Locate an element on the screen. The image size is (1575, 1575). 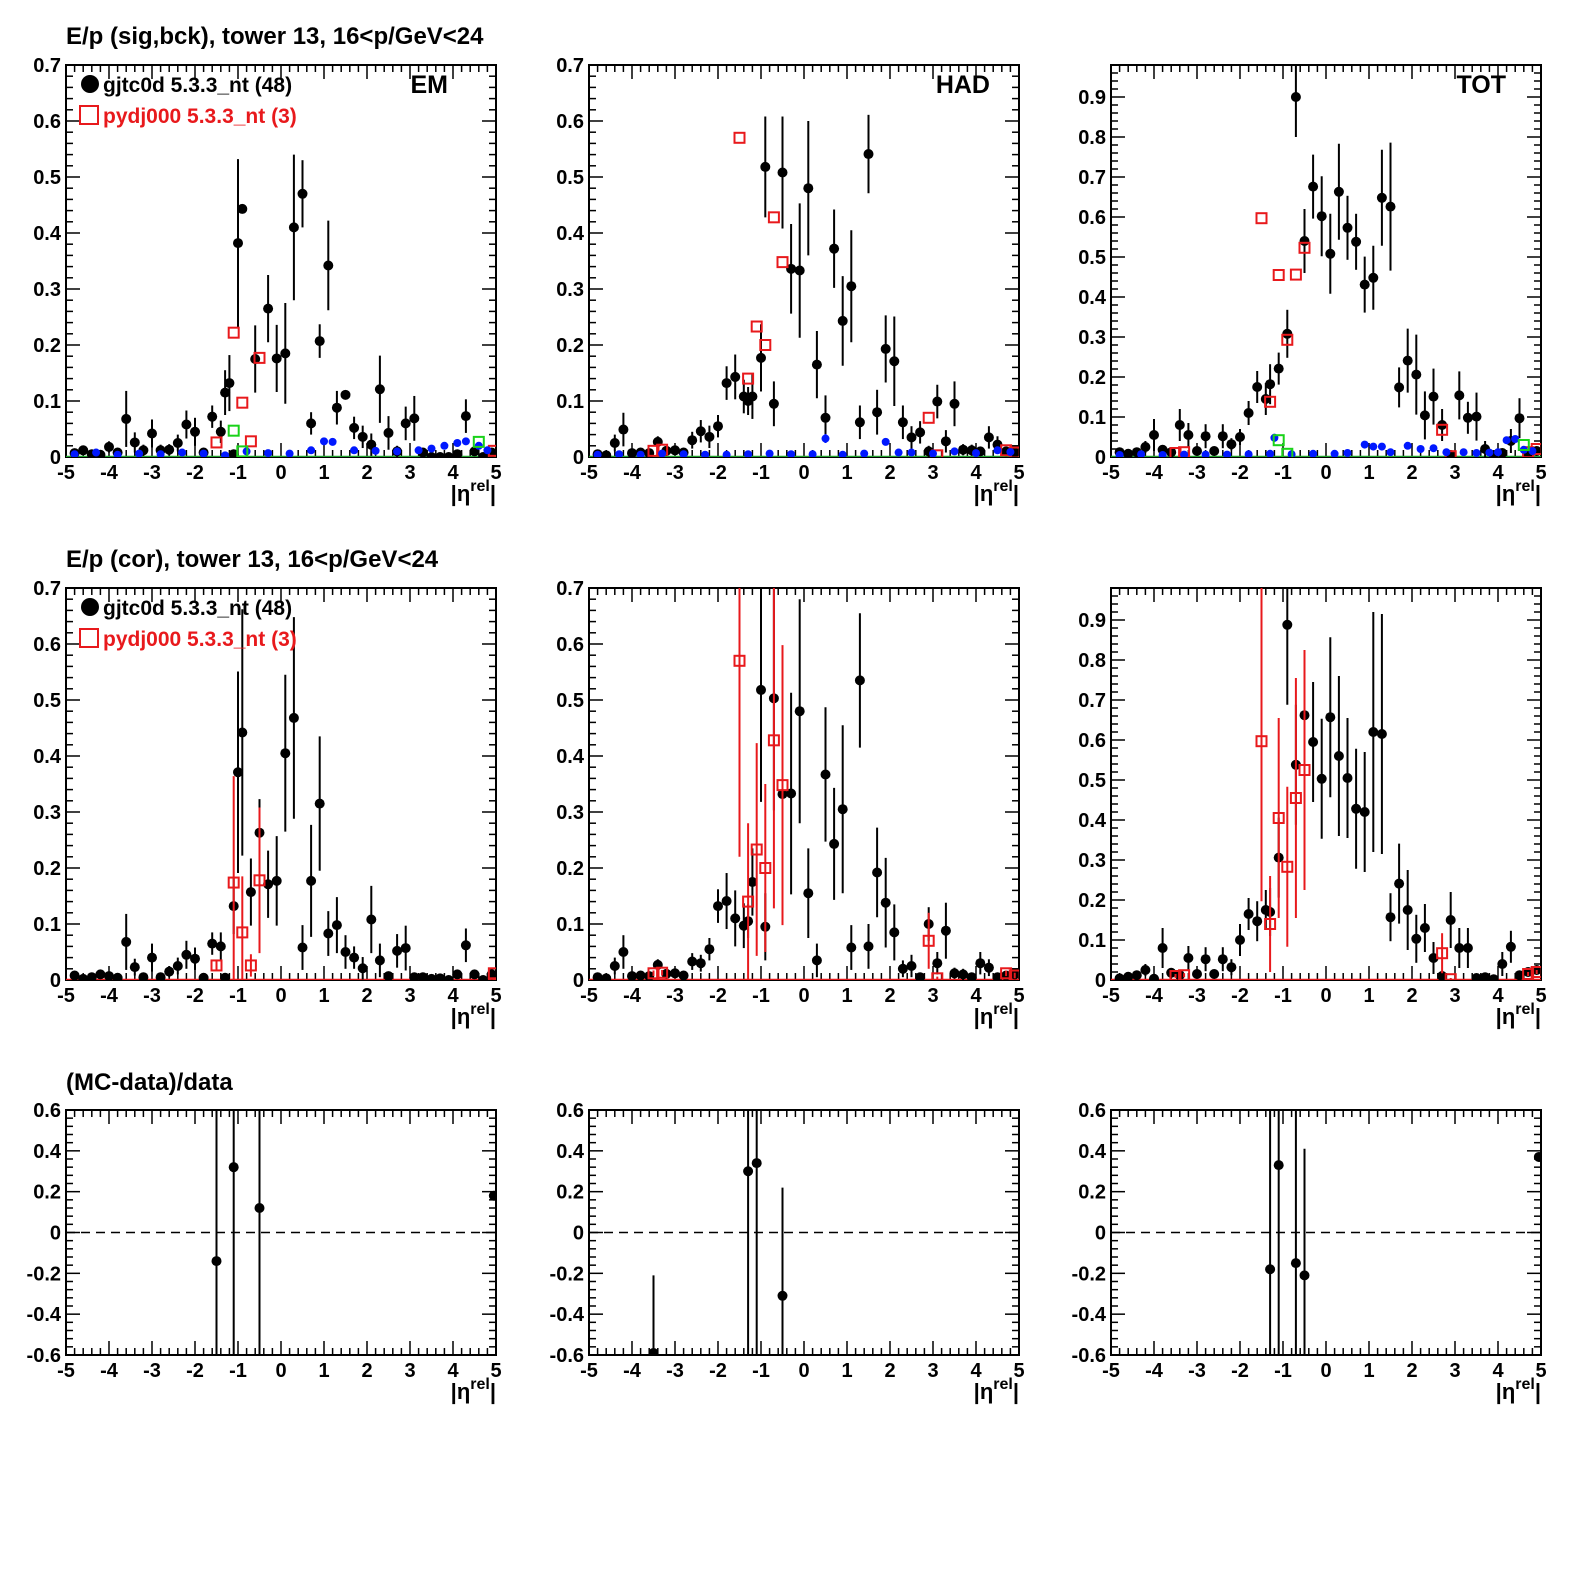
x-tick-label: 4 is located at coordinates (1498, 473).